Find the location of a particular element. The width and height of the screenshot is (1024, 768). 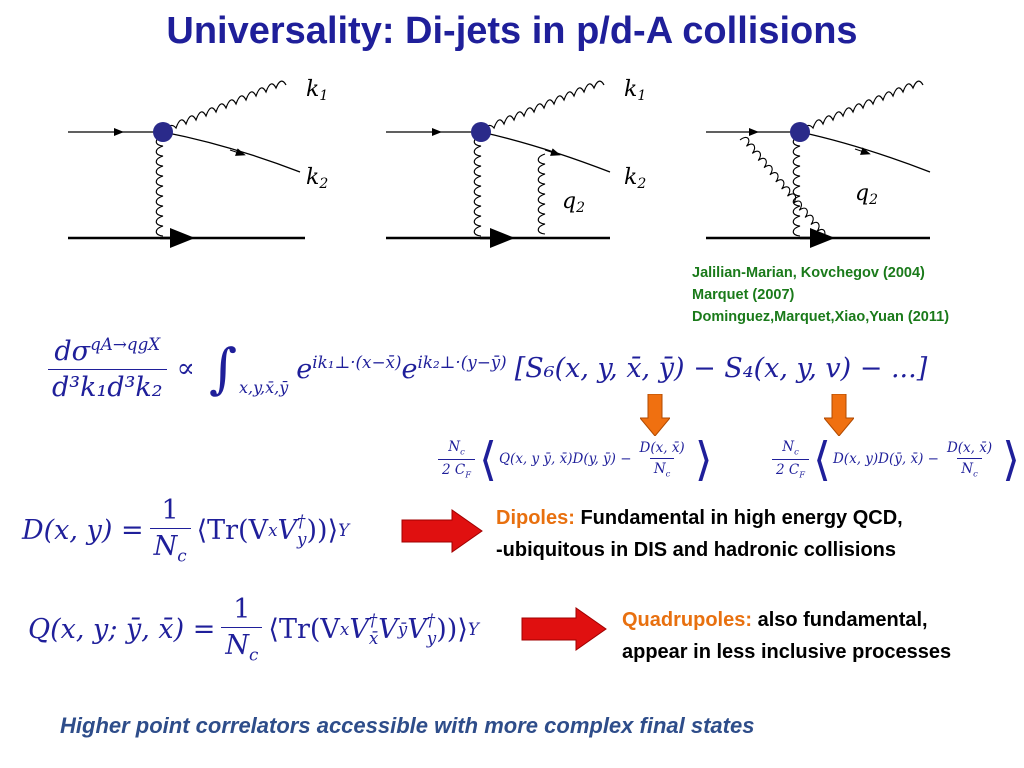

reference-3: Dominguez,Marquet,Xiao,Yuan (2011) is located at coordinates (821, 317).